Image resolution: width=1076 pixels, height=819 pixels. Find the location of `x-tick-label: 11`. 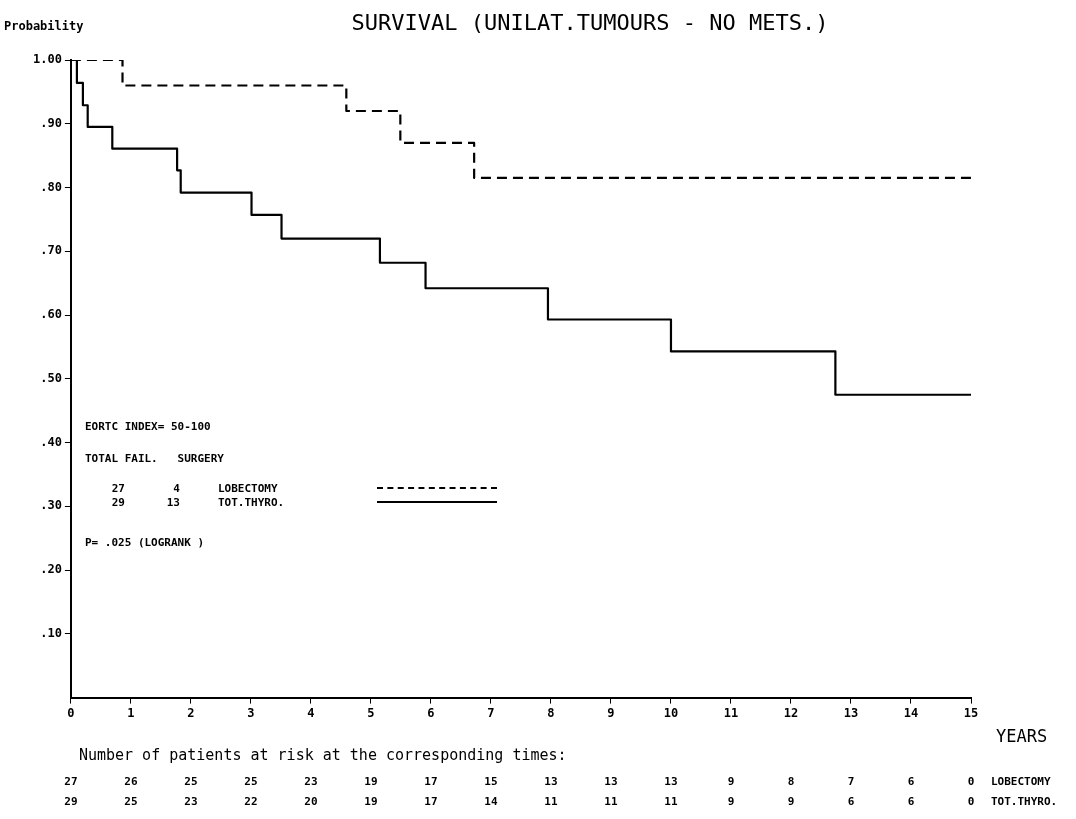

x-tick-label: 11 is located at coordinates (731, 712).